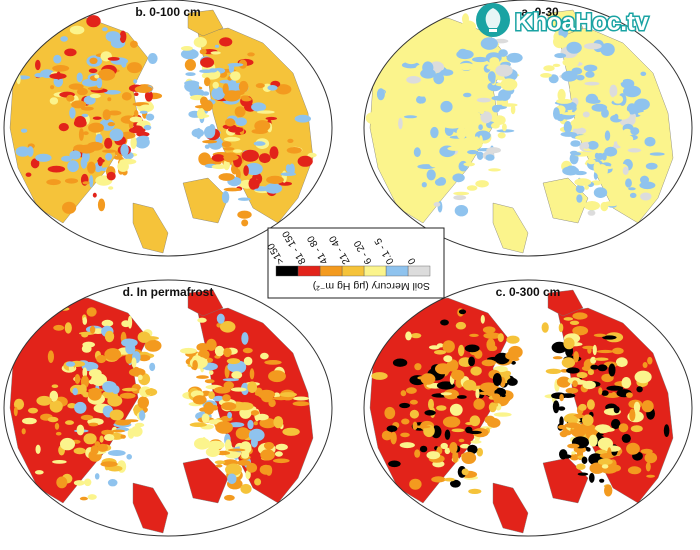  I want to click on legend-swatch, so click(375, 271).